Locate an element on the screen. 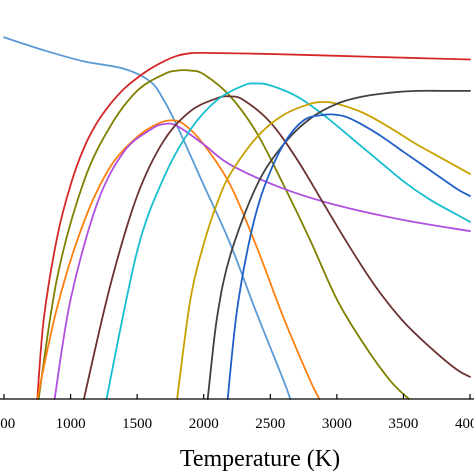  x-tick-label: 3000 is located at coordinates (337, 424).